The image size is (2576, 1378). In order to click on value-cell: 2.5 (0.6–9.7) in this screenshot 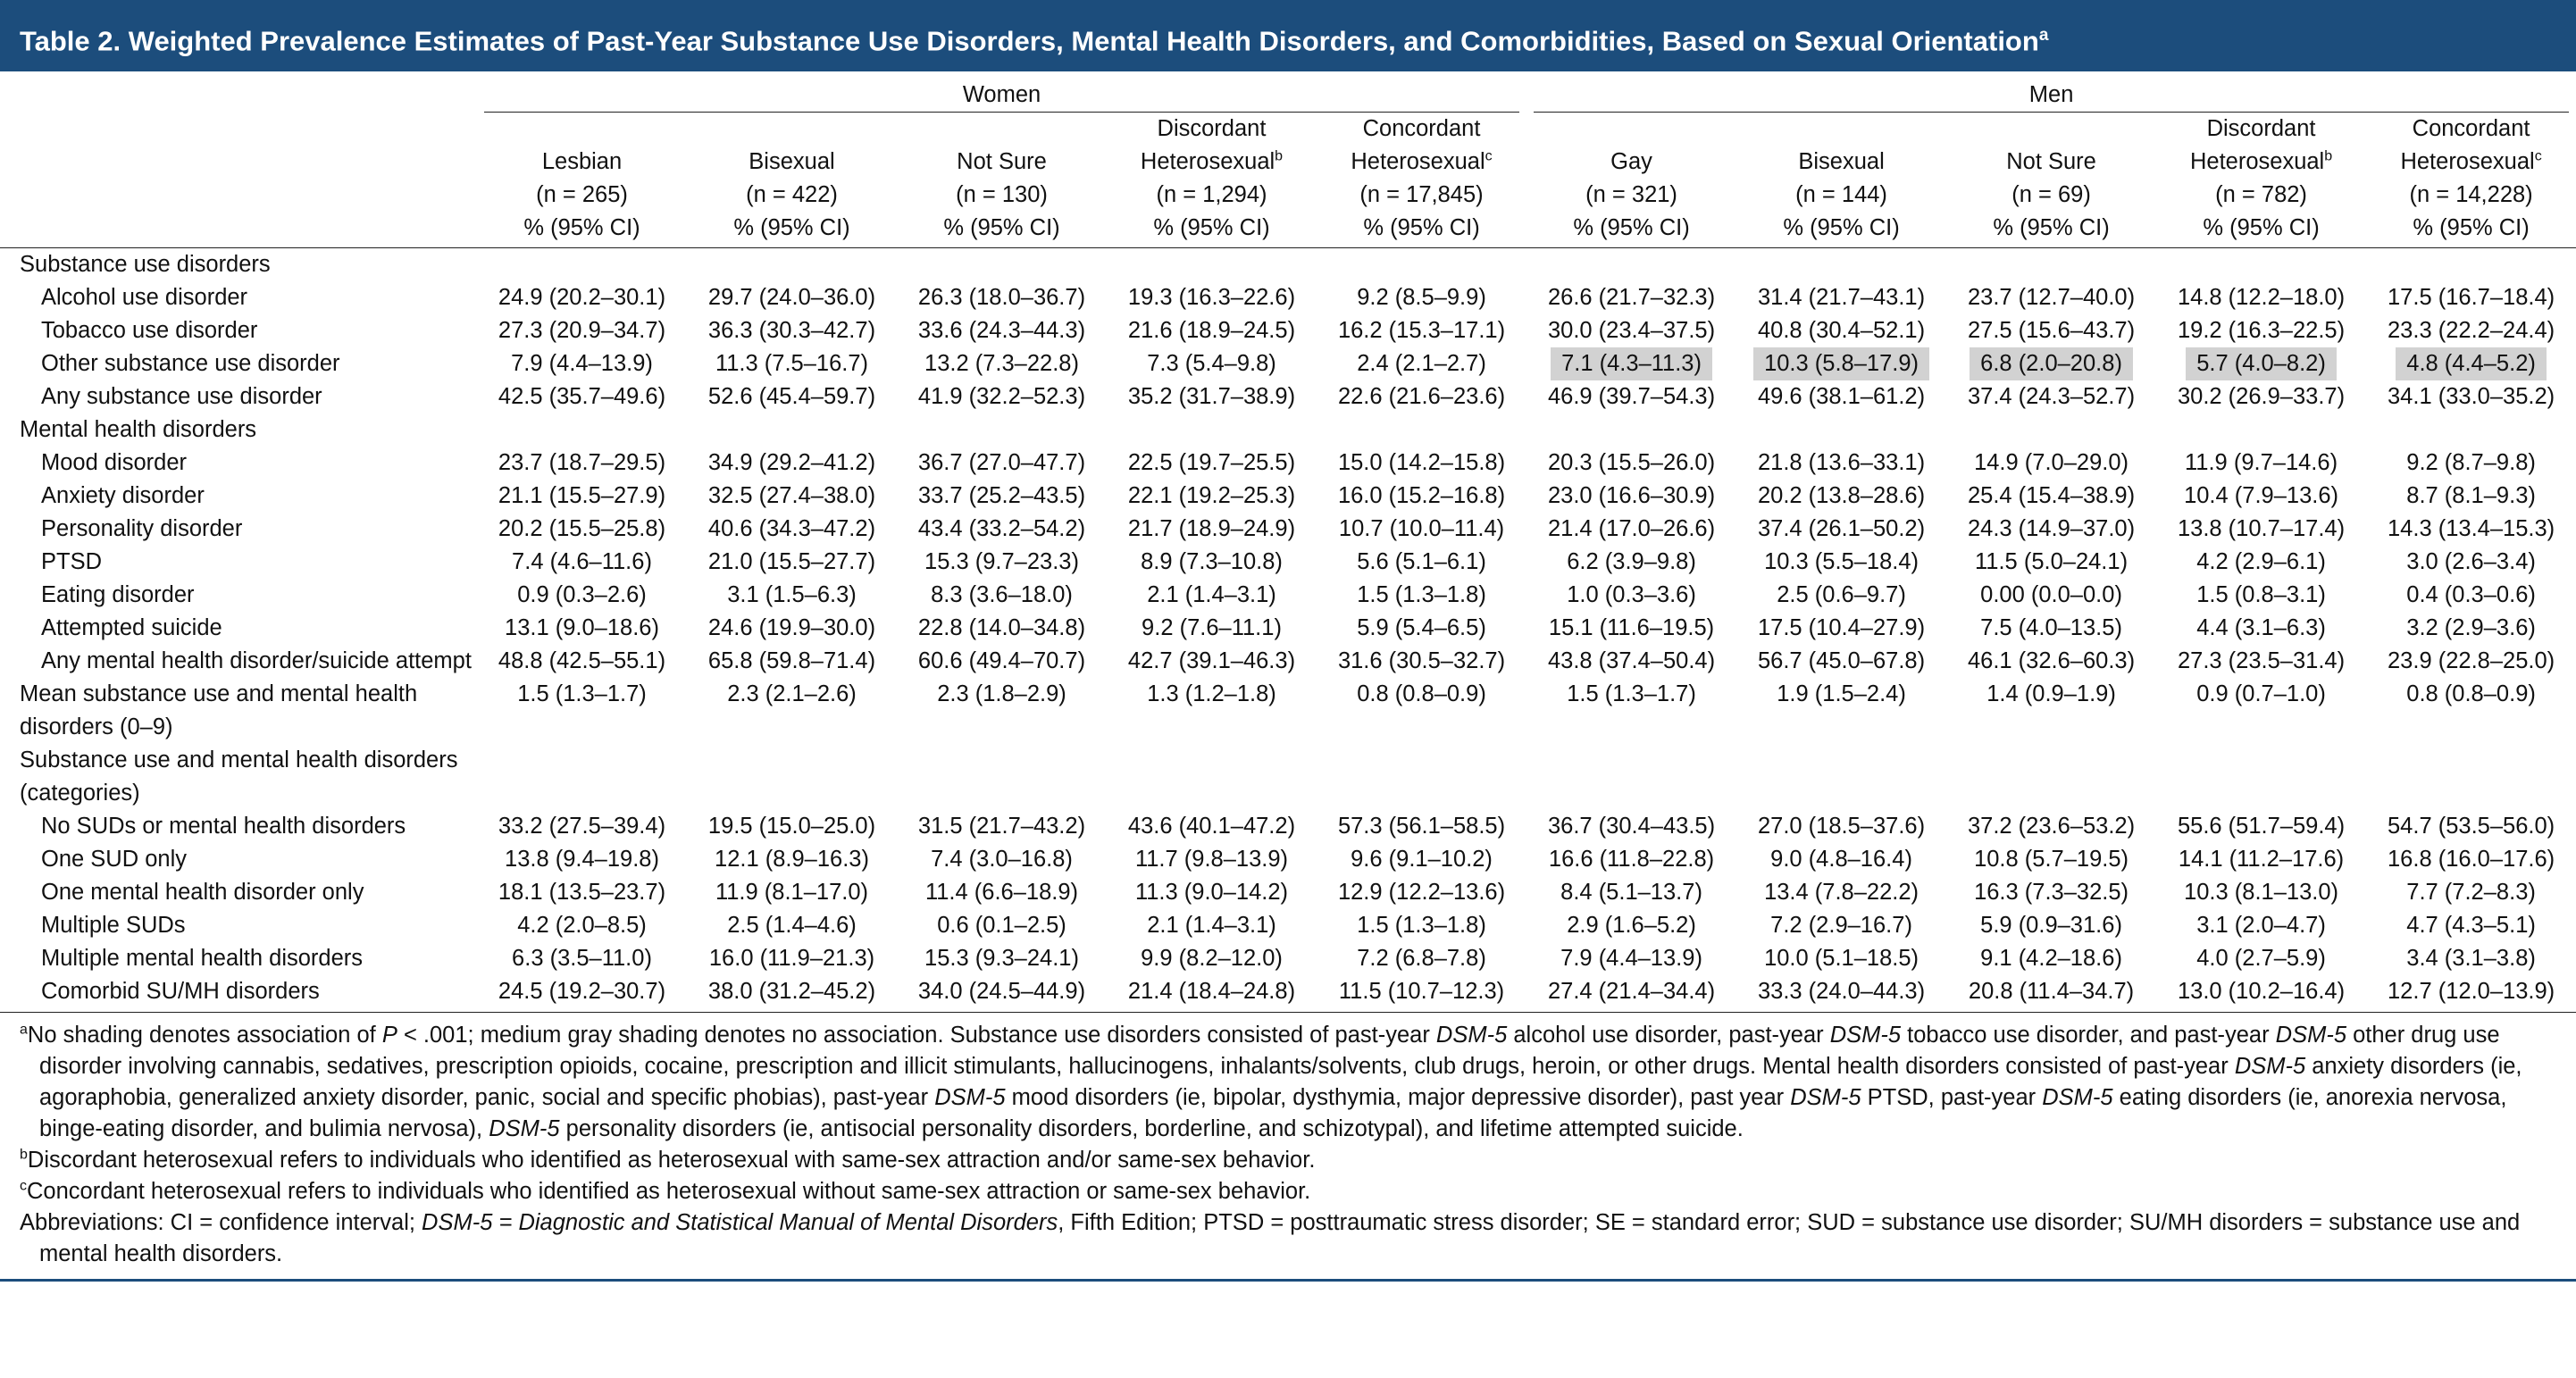, I will do `click(1841, 595)`.